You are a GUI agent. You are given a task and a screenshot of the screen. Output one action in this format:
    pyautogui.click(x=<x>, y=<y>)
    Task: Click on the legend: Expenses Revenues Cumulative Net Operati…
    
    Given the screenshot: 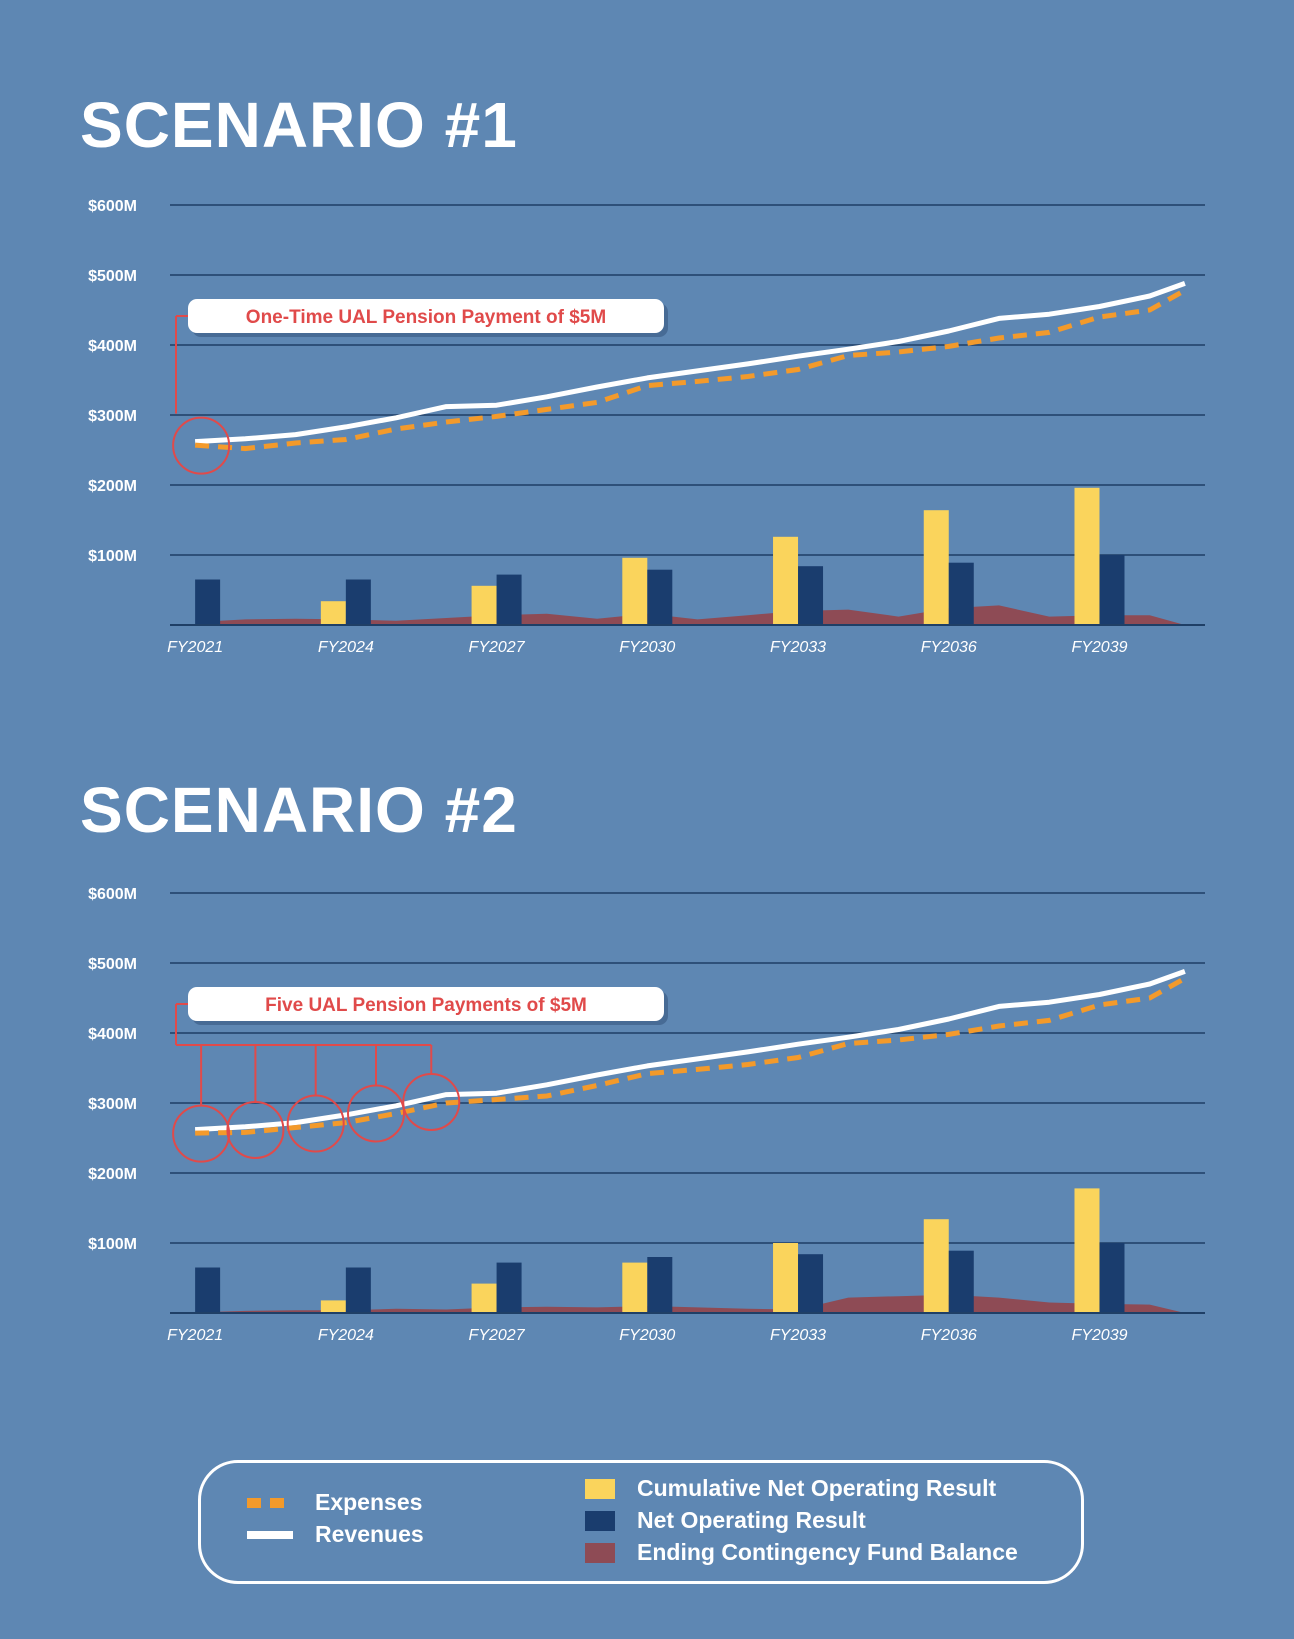 What is the action you would take?
    pyautogui.click(x=641, y=1522)
    